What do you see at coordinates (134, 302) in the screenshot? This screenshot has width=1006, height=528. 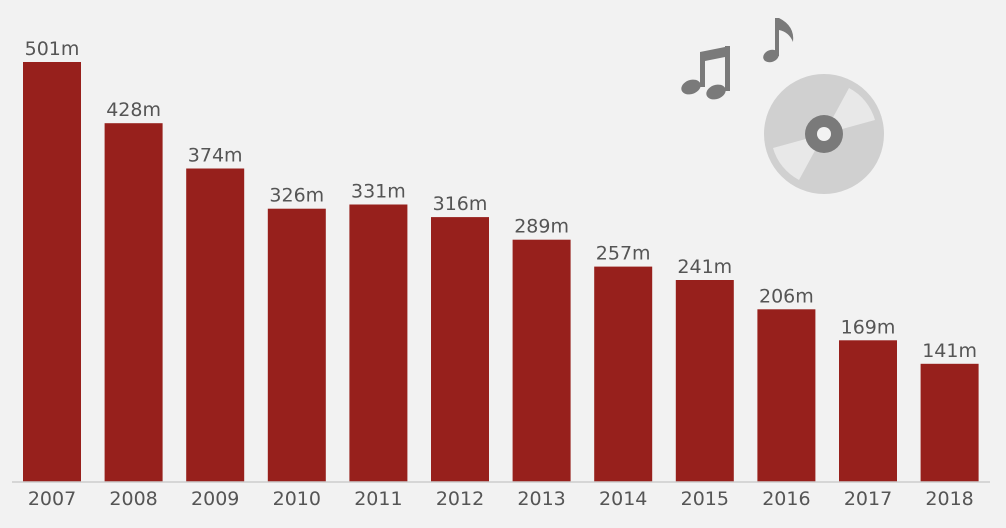 I see `bar-2008` at bounding box center [134, 302].